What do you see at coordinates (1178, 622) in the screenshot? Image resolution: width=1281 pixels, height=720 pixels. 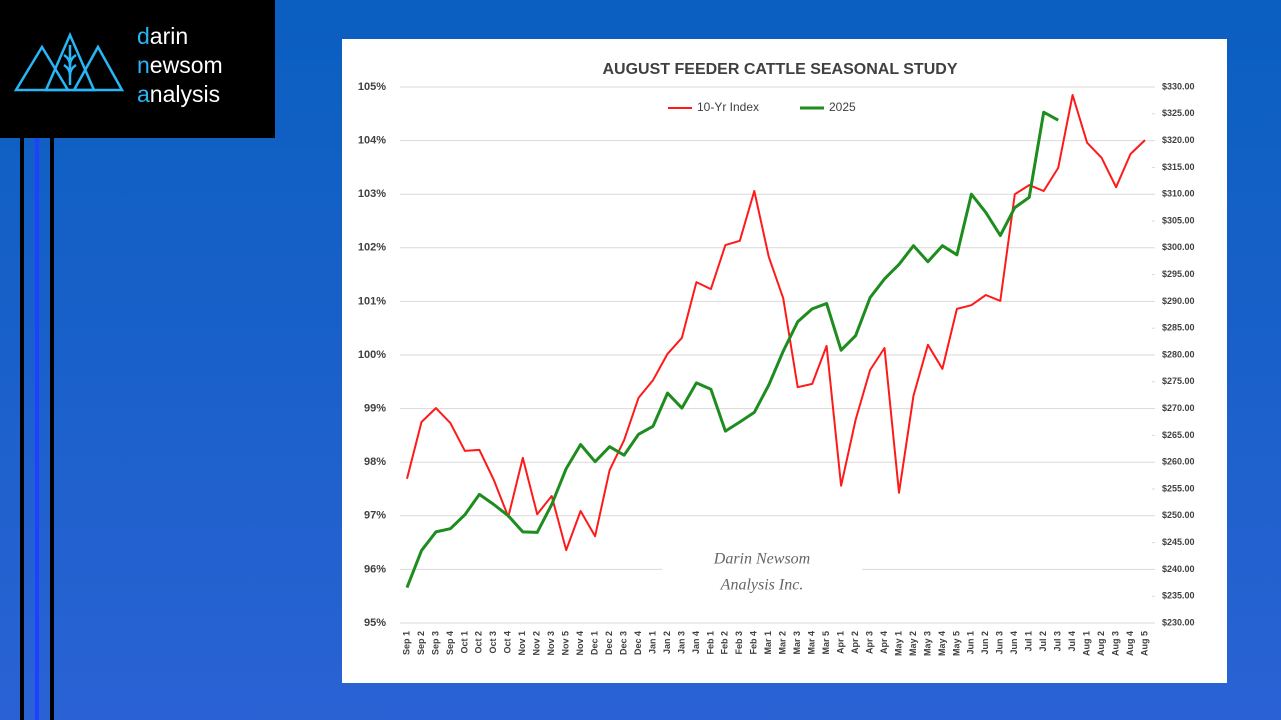 I see `y2-tick-label: $230.00` at bounding box center [1178, 622].